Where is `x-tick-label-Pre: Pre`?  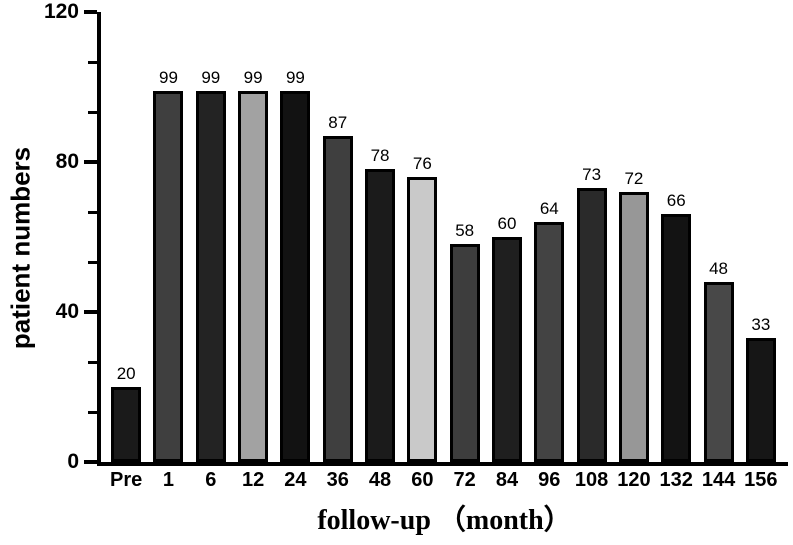 x-tick-label-Pre: Pre is located at coordinates (126, 480).